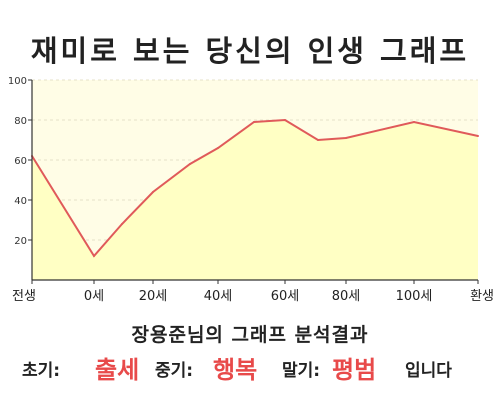  What do you see at coordinates (174, 371) in the screenshot?
I see `middle-label: 중기:` at bounding box center [174, 371].